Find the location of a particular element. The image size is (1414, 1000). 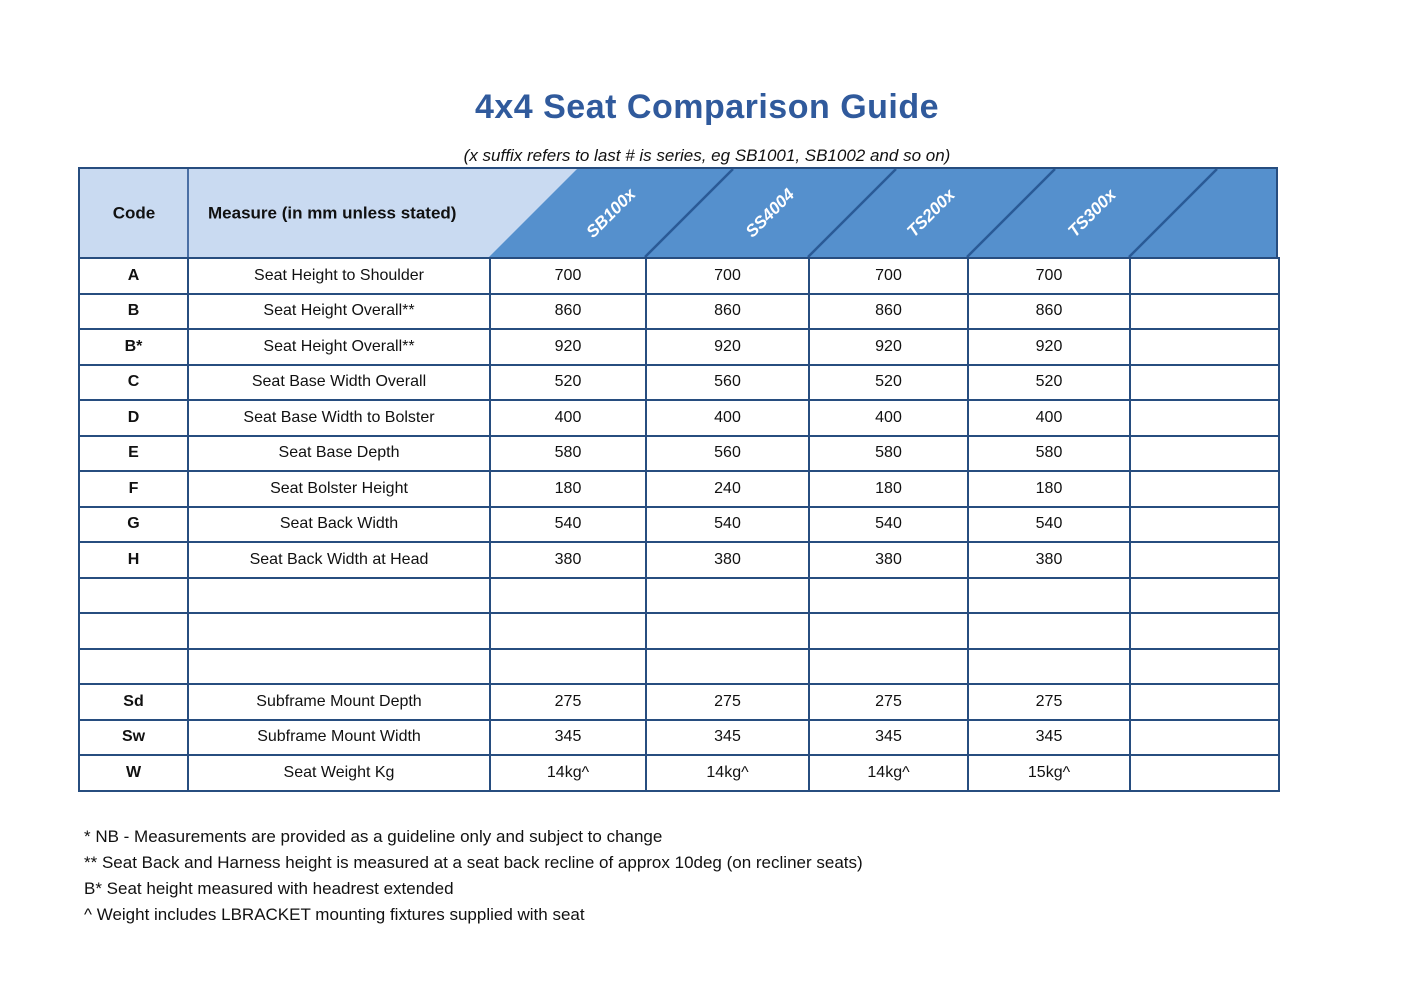

code-cell: B* is located at coordinates (133, 347).